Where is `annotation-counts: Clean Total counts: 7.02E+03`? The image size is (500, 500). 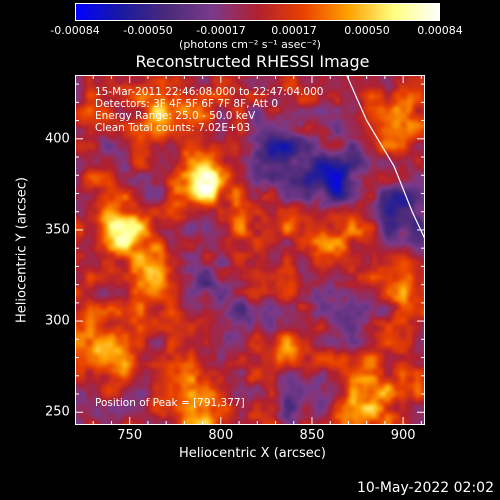
annotation-counts: Clean Total counts: 7.02E+03 is located at coordinates (173, 128).